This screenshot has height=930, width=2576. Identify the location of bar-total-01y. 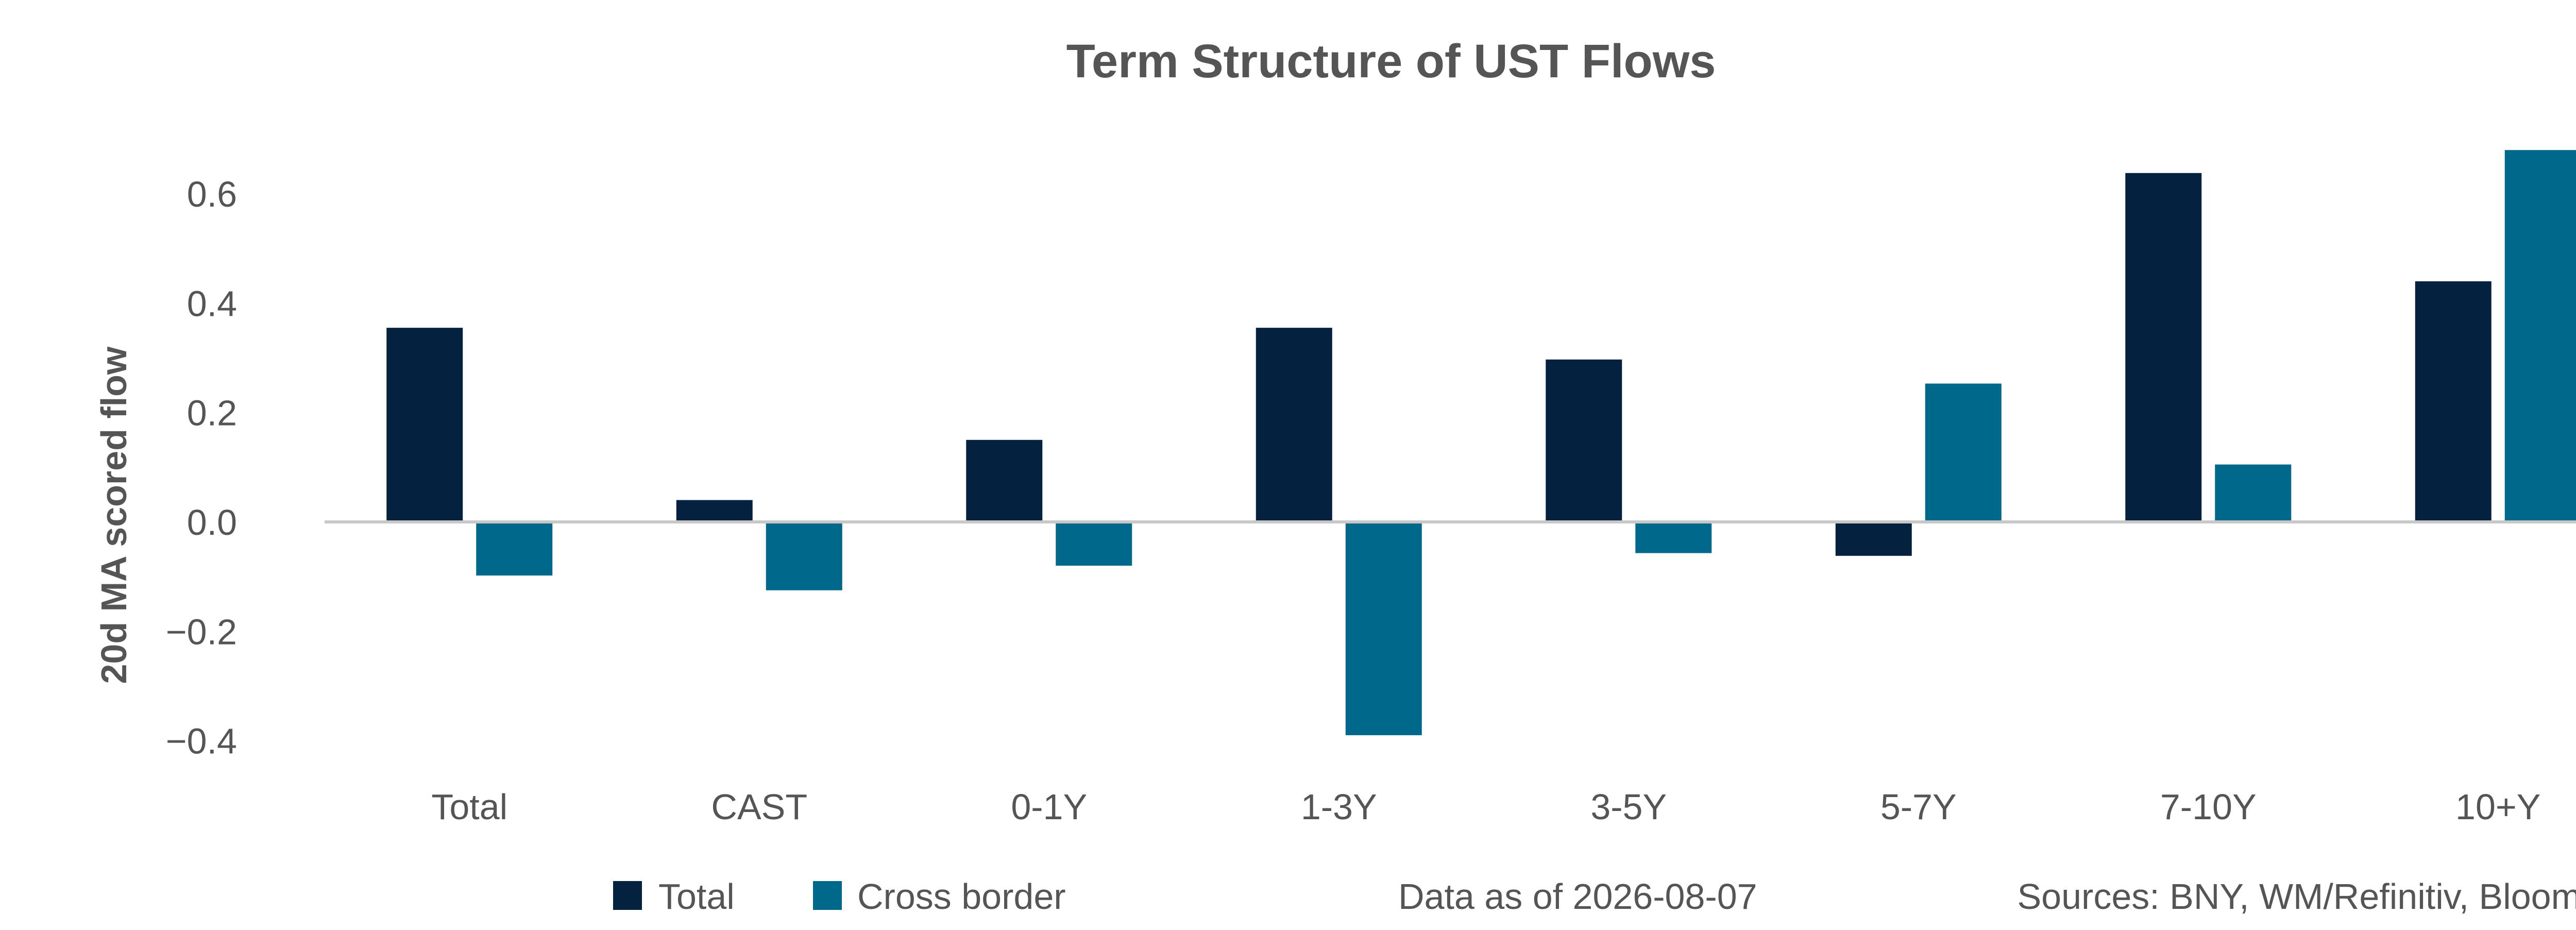
(1004, 480).